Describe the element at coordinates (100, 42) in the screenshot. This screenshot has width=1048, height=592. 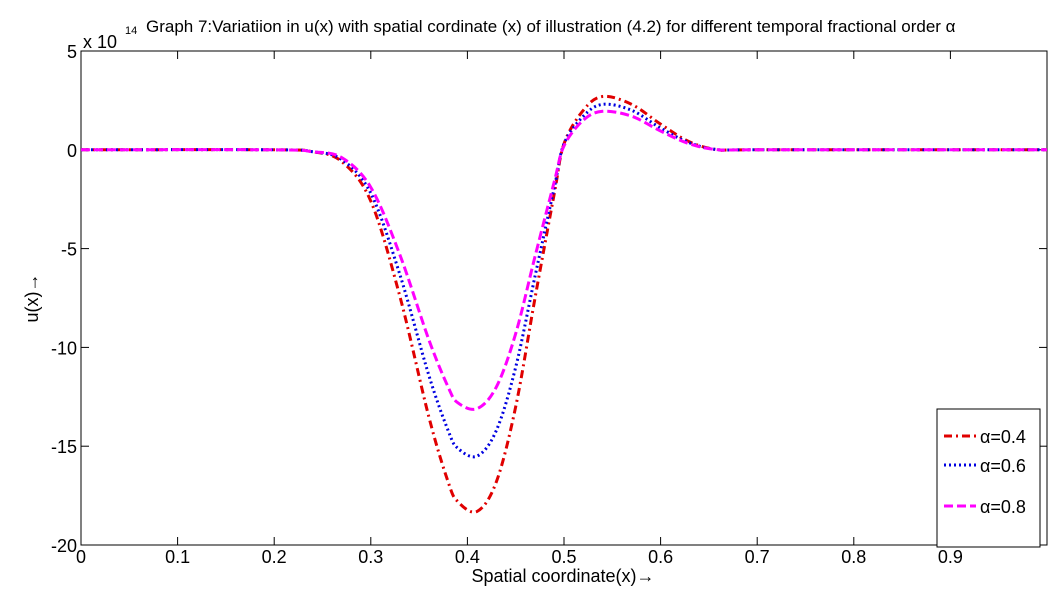
I see `y-scale-base: x 10` at that location.